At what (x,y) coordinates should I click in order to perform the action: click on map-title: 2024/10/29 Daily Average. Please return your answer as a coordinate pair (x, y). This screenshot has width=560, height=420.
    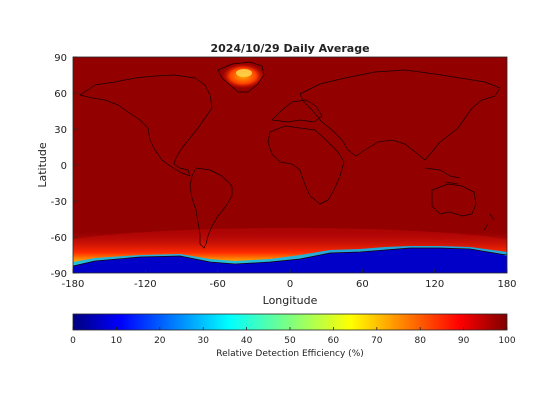
    Looking at the image, I should click on (289, 48).